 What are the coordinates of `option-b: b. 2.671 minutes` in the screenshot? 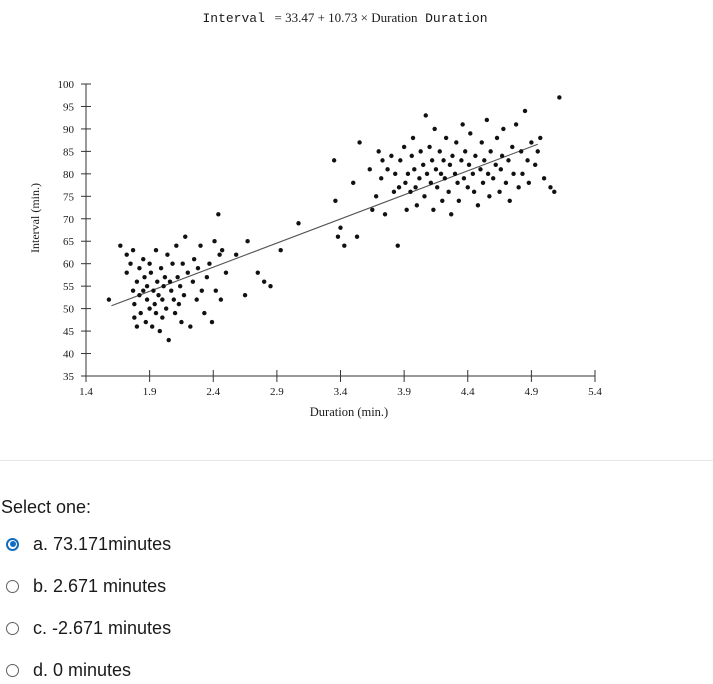 It's located at (86, 586).